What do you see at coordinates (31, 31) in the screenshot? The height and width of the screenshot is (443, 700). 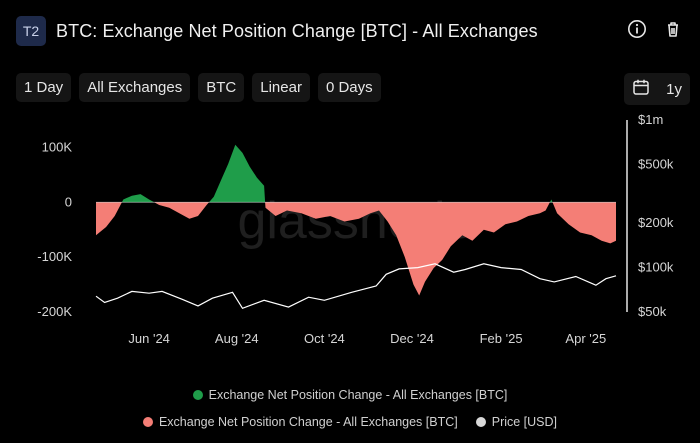 I see `tier-badge: T2` at bounding box center [31, 31].